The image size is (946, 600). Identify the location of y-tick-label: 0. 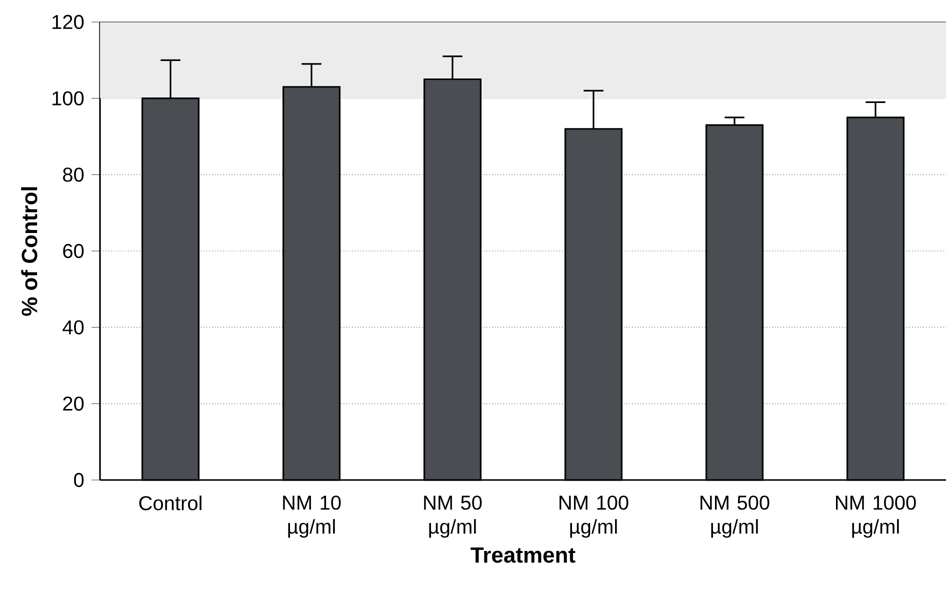
(79, 480).